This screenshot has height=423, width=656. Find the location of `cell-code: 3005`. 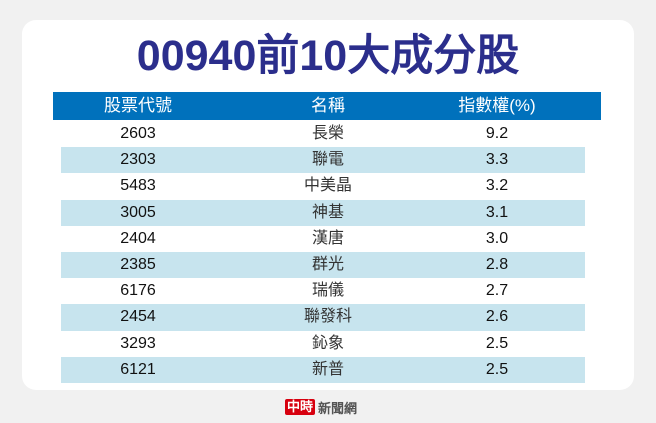

cell-code: 3005 is located at coordinates (138, 212).